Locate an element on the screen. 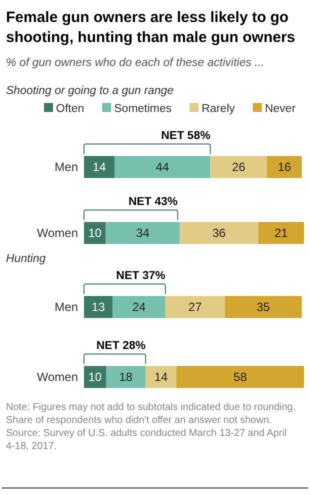 The height and width of the screenshot is (495, 310). legend-label: Rarely is located at coordinates (219, 109).